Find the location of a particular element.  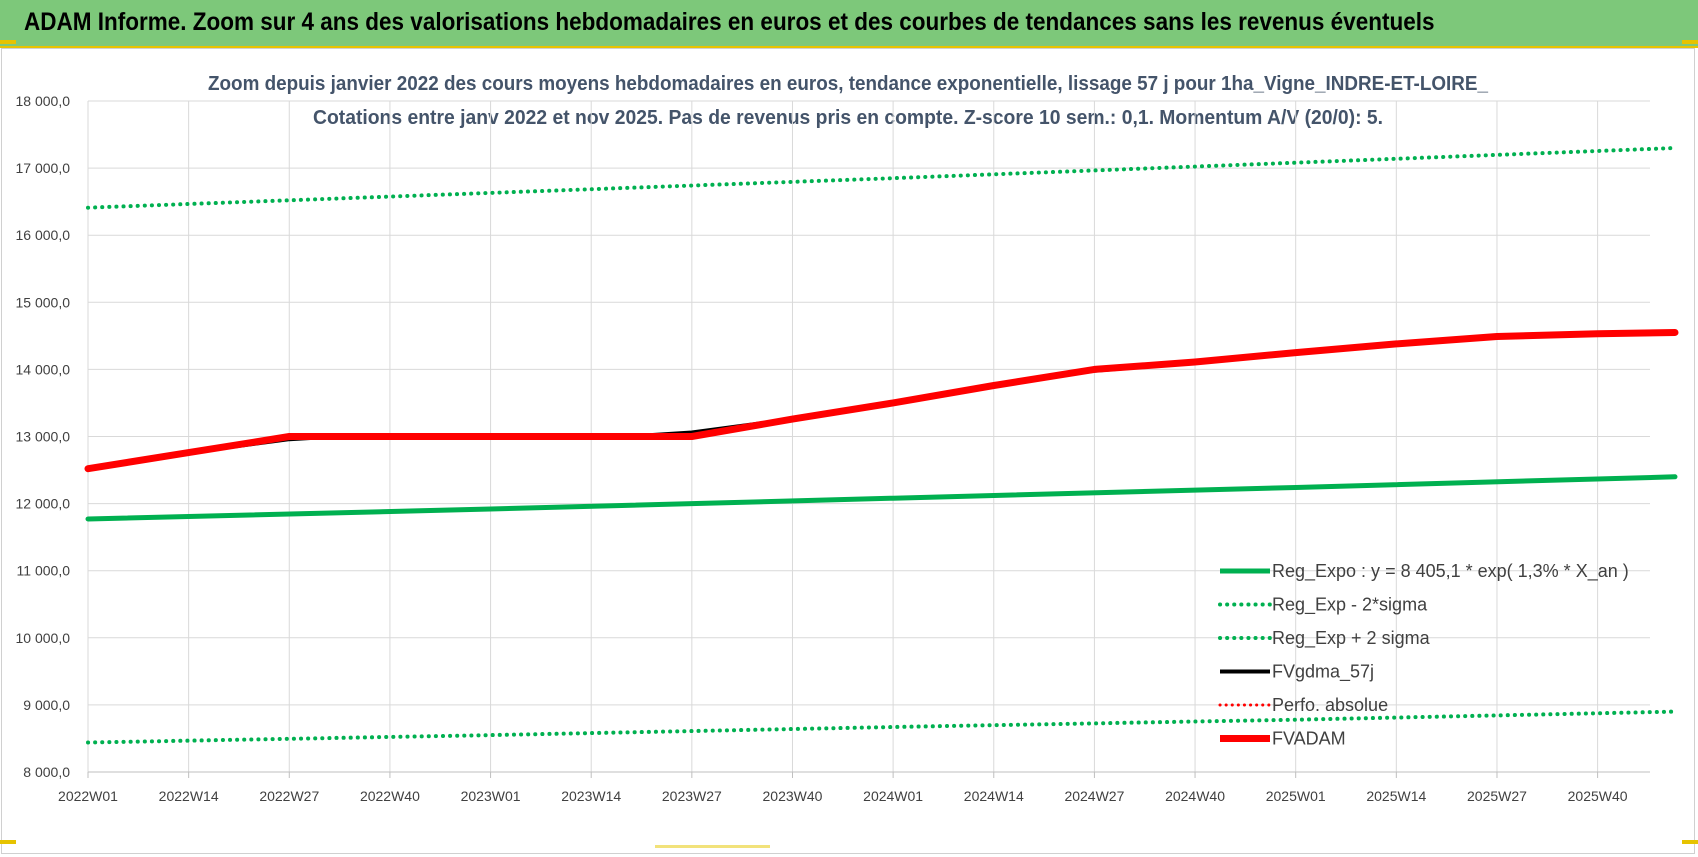

x-tick-label: 2025W40 is located at coordinates (1598, 796).